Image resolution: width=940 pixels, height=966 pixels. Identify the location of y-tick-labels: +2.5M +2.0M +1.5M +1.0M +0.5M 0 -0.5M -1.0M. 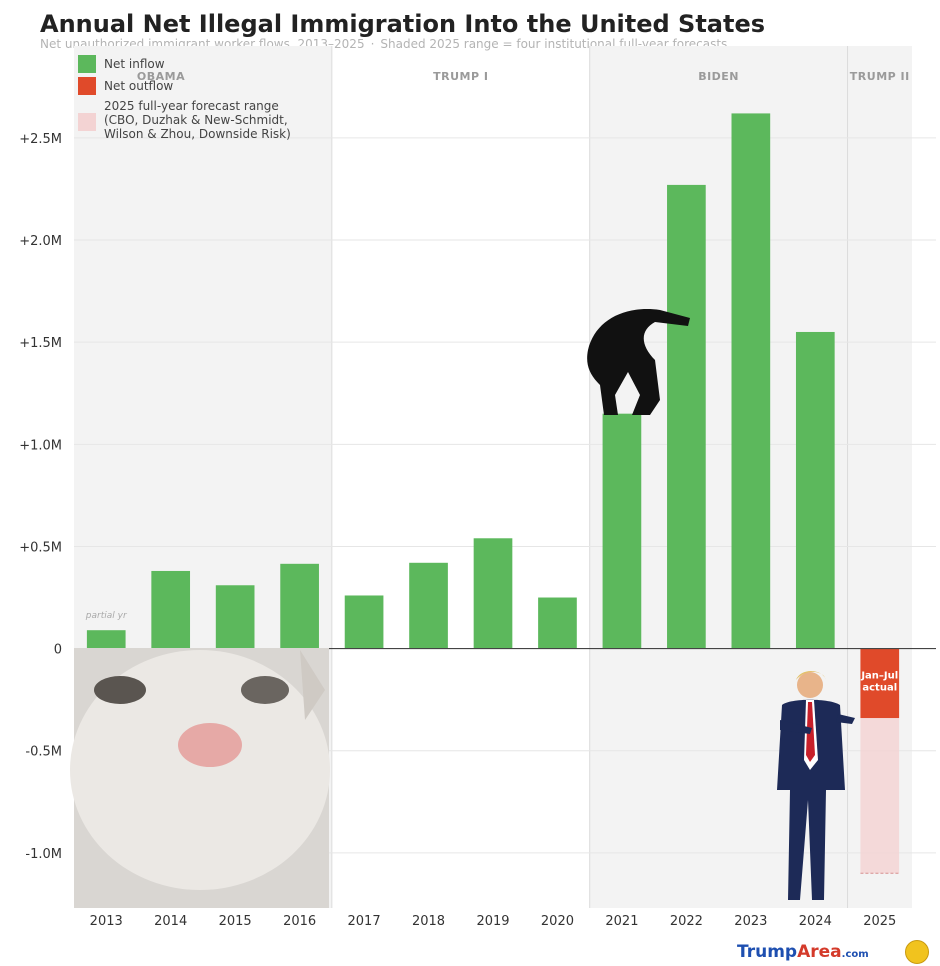
(40, 497).